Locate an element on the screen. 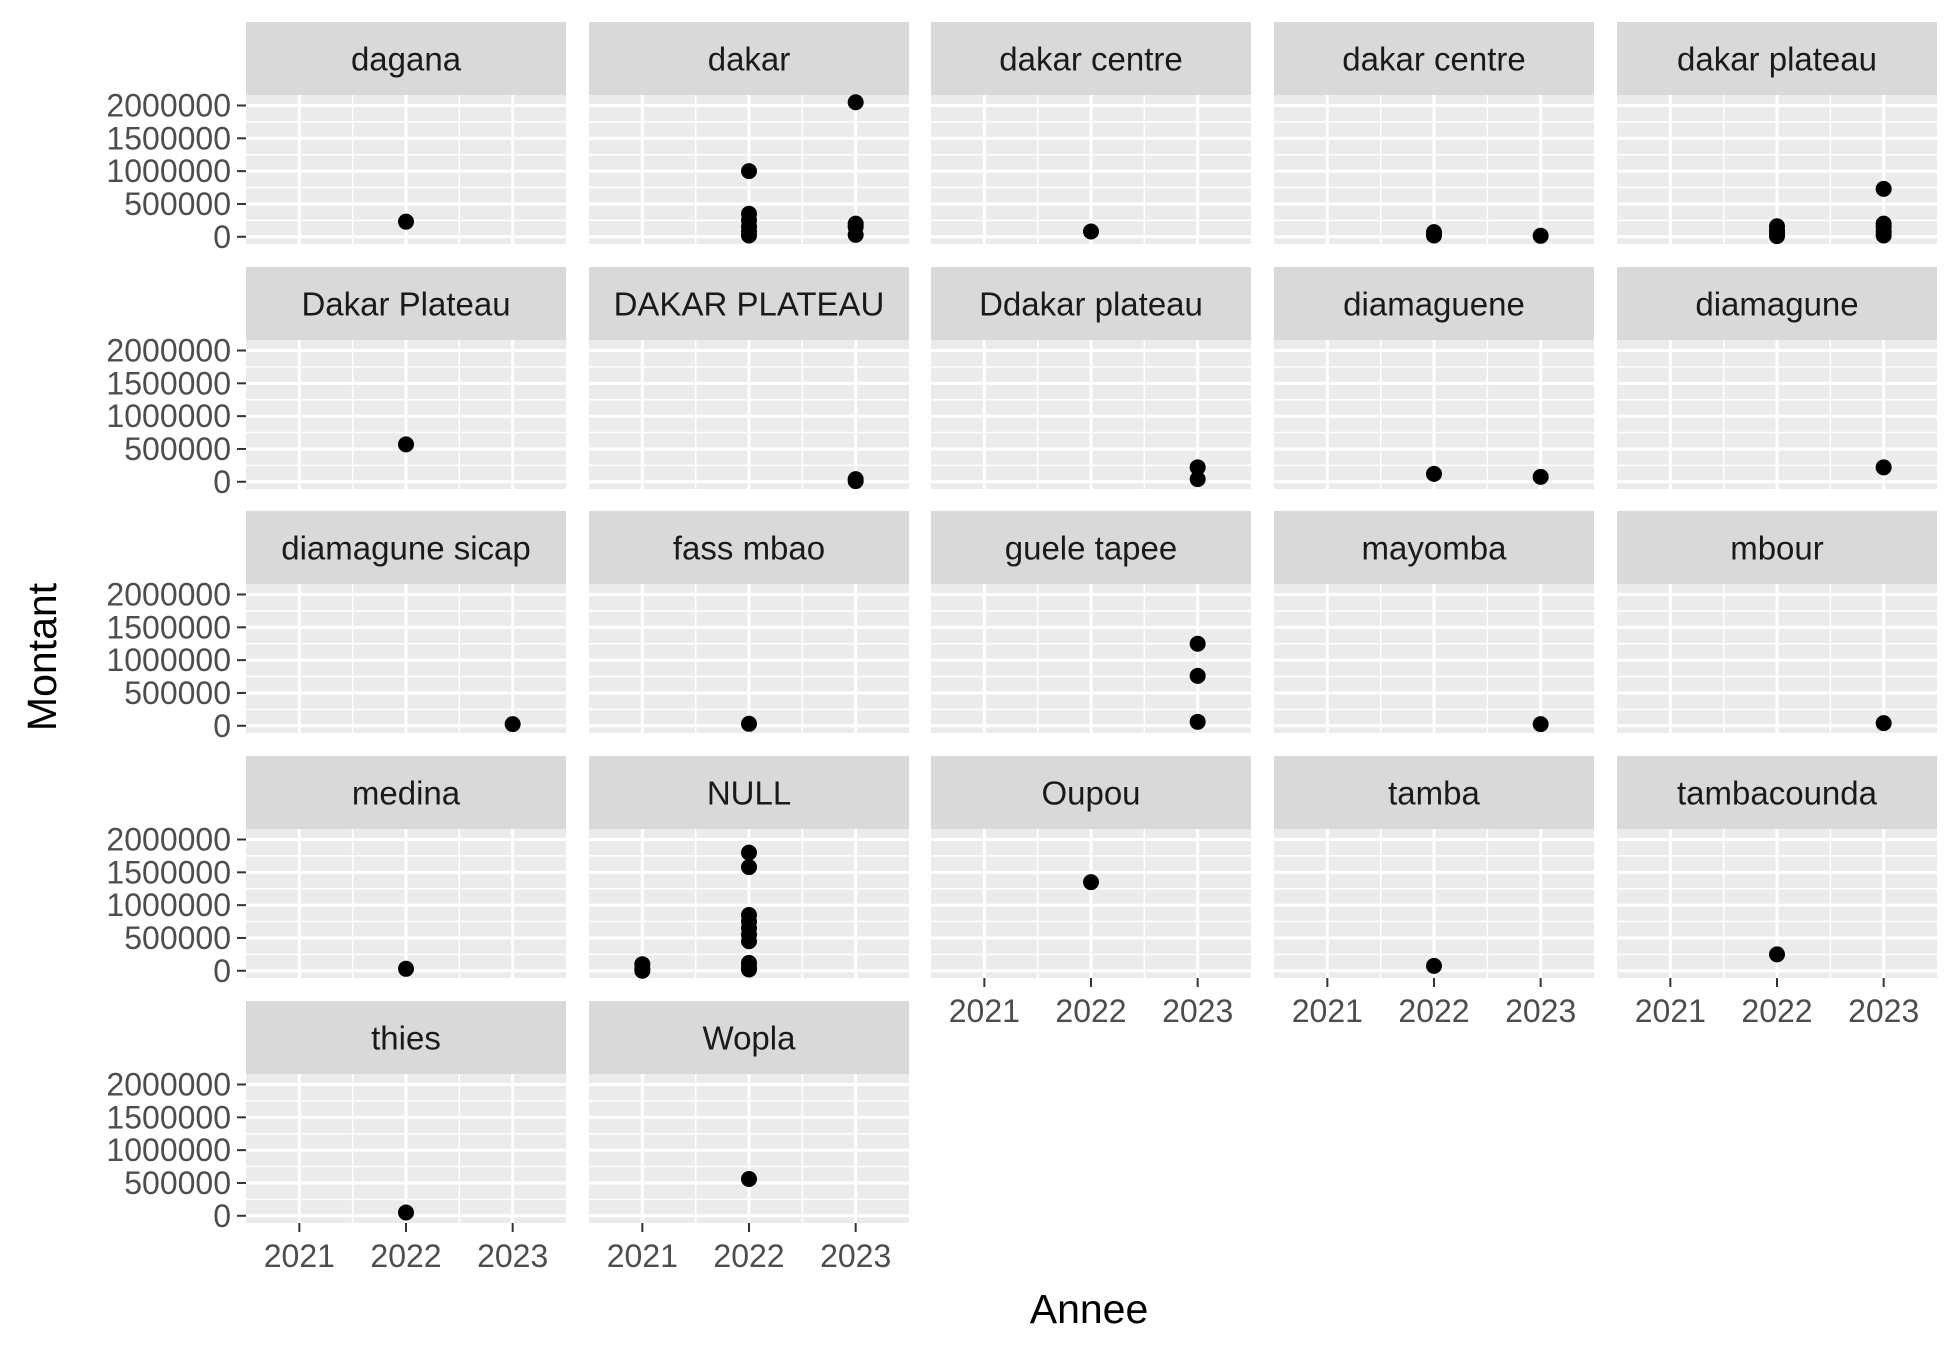 The width and height of the screenshot is (1950, 1350). facet-panel: mbour is located at coordinates (1777, 622).